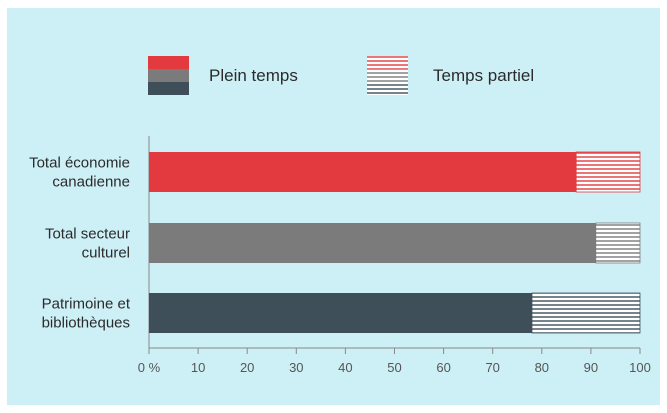 Image resolution: width=667 pixels, height=413 pixels. What do you see at coordinates (640, 367) in the screenshot?
I see `x-tick-label: 100` at bounding box center [640, 367].